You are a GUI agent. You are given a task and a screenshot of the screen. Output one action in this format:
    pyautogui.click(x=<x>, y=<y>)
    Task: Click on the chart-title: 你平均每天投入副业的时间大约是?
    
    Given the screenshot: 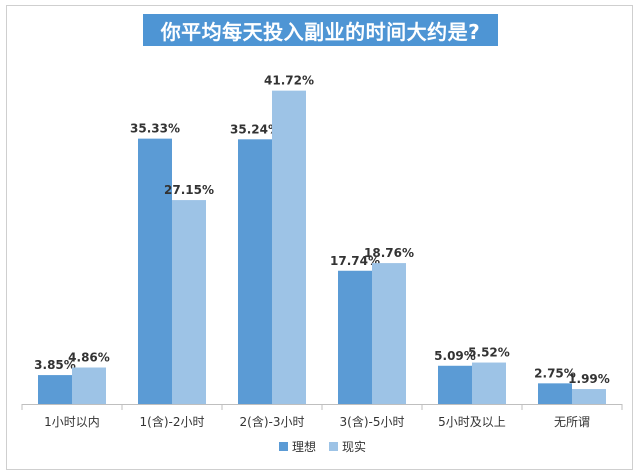 What is the action you would take?
    pyautogui.click(x=320, y=31)
    